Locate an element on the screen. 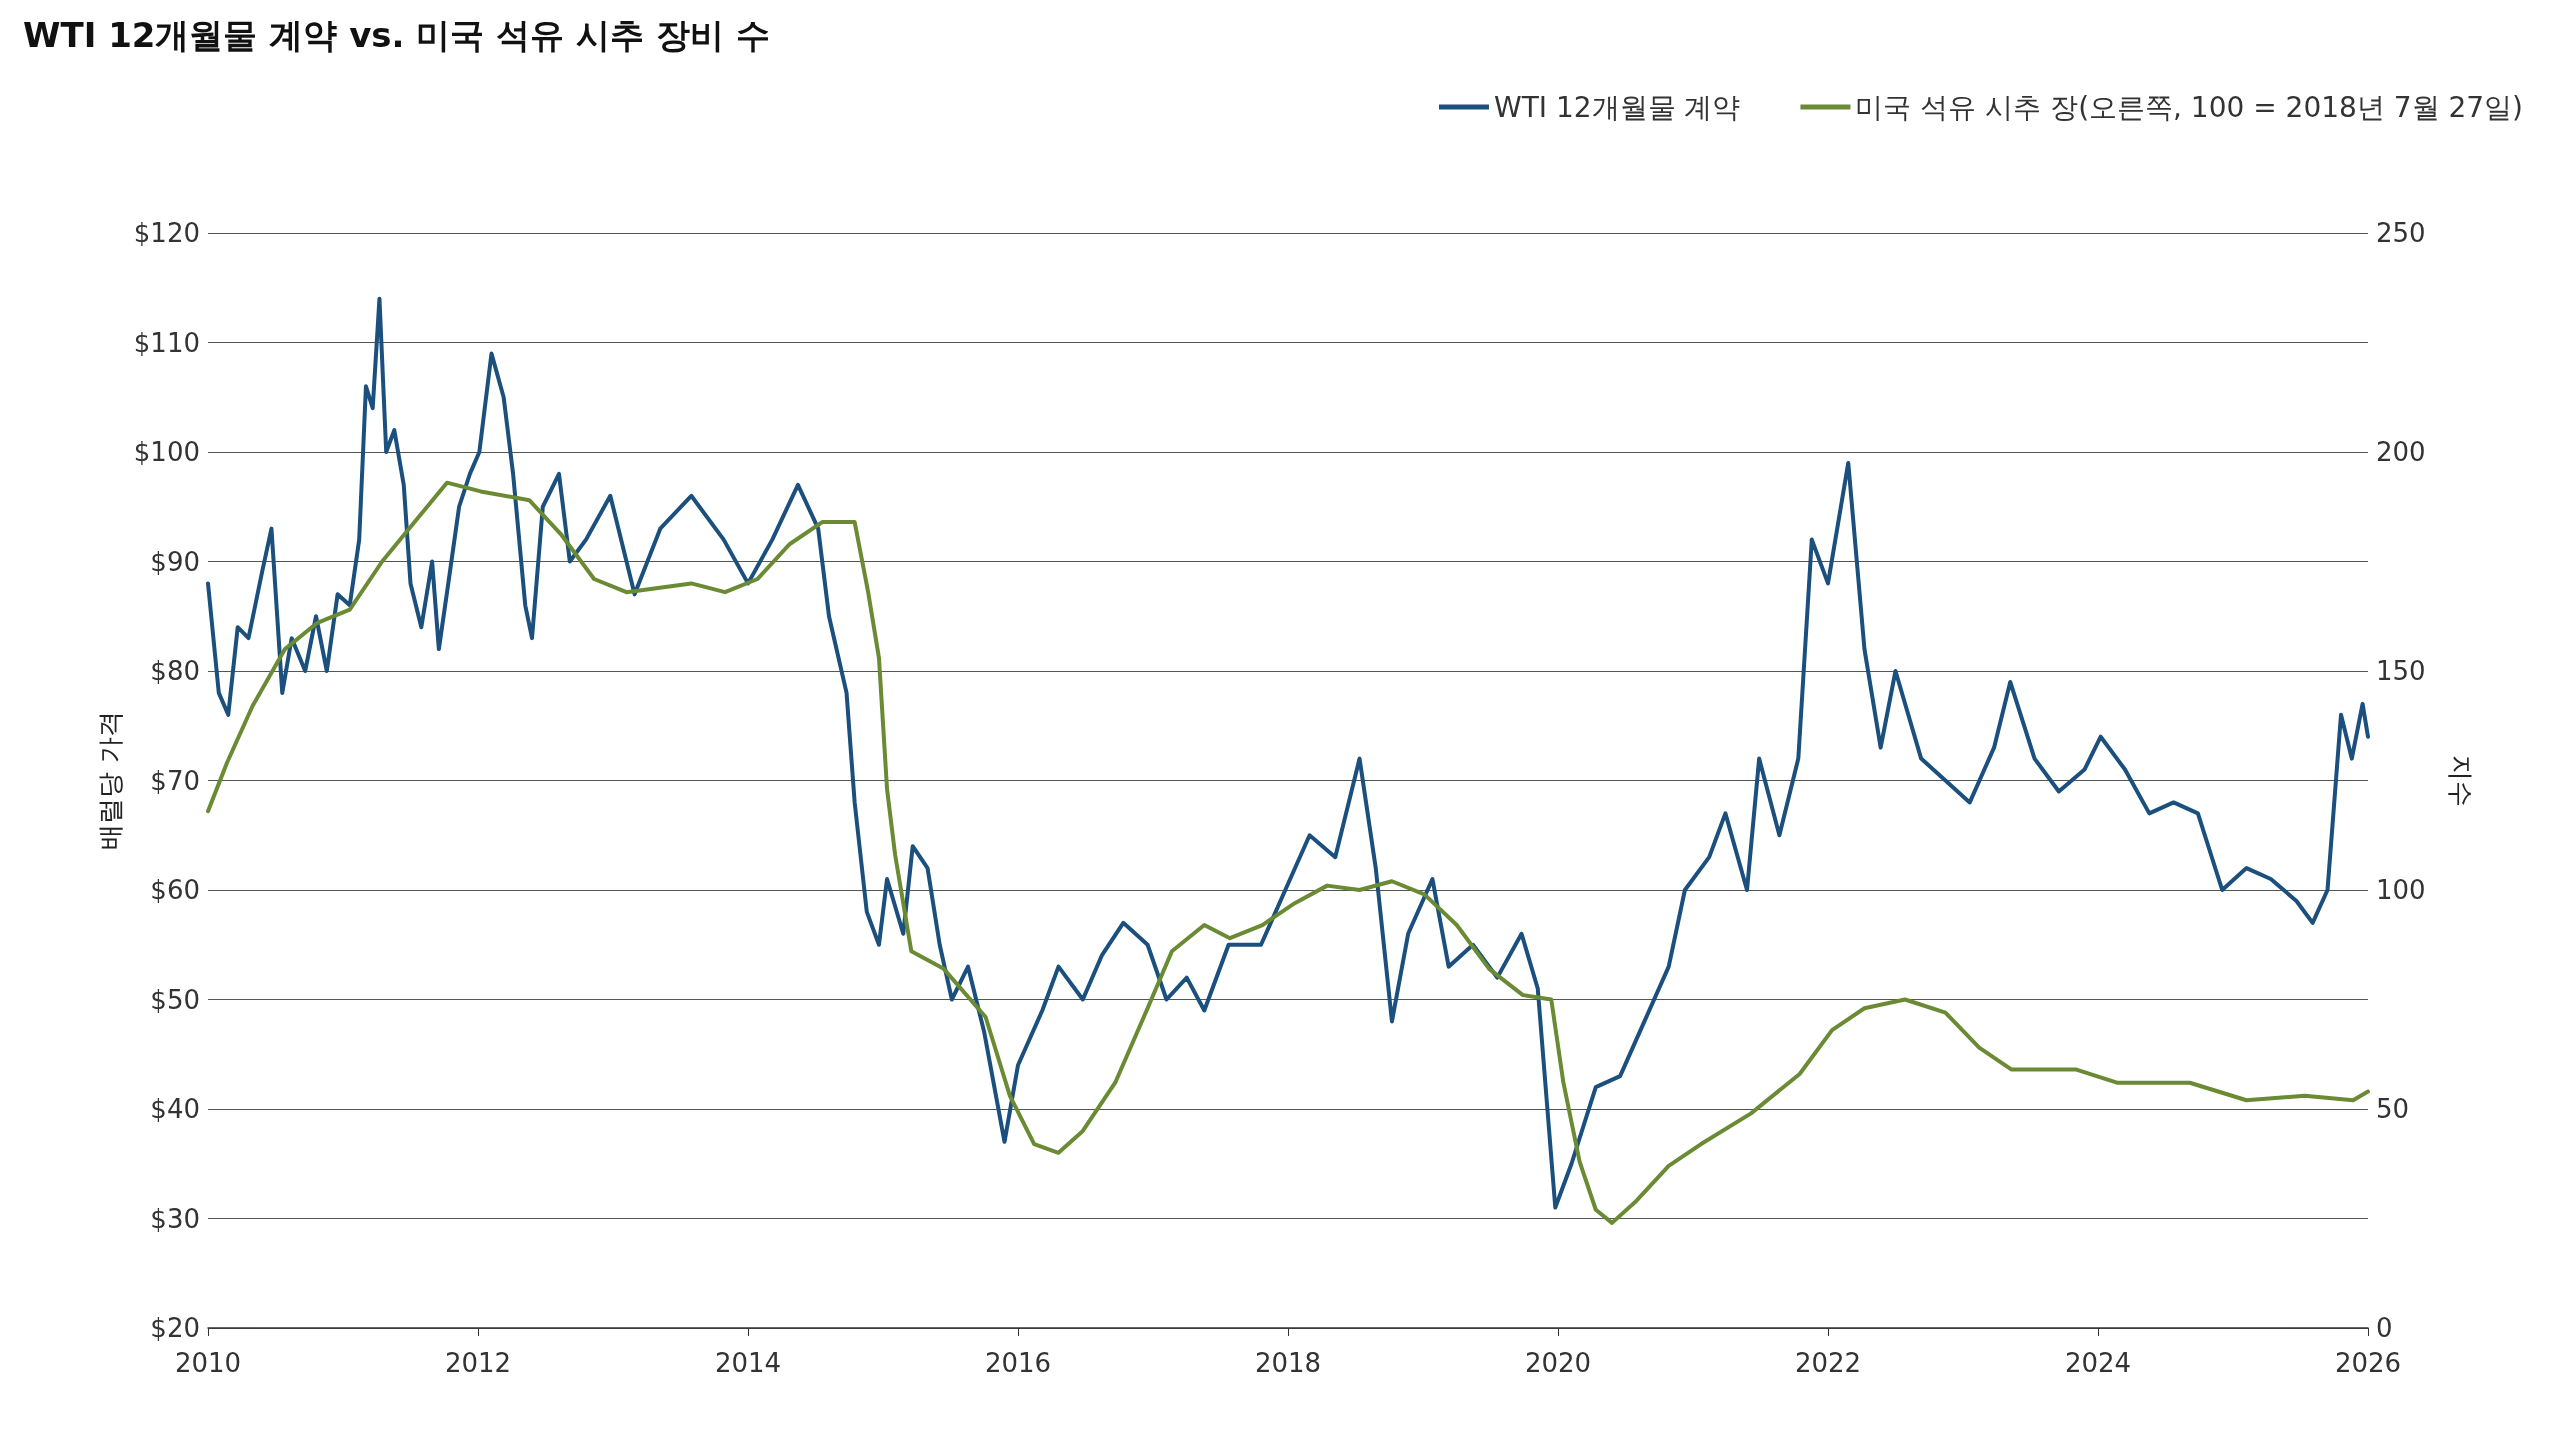 The height and width of the screenshot is (1440, 2560). y-tick-label: $40 is located at coordinates (175, 1109).